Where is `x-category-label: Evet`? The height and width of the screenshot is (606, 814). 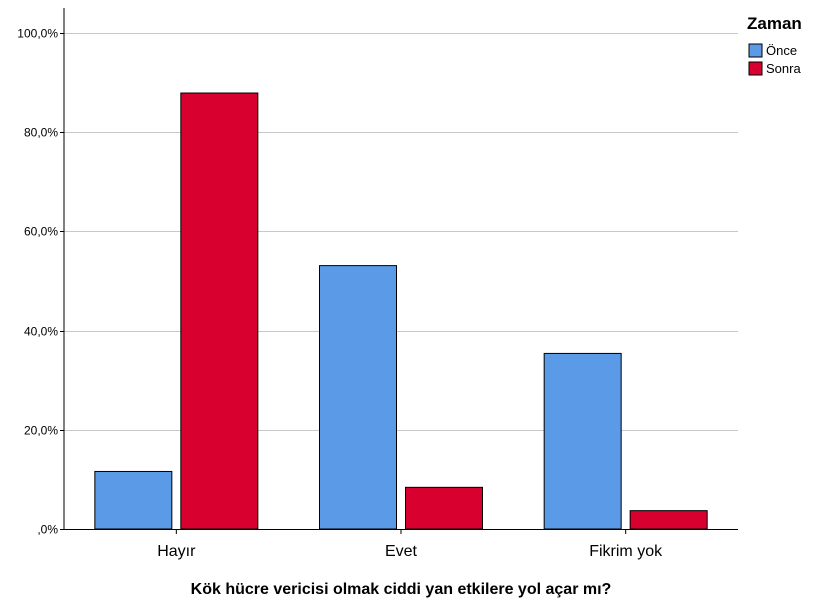 x-category-label: Evet is located at coordinates (401, 551).